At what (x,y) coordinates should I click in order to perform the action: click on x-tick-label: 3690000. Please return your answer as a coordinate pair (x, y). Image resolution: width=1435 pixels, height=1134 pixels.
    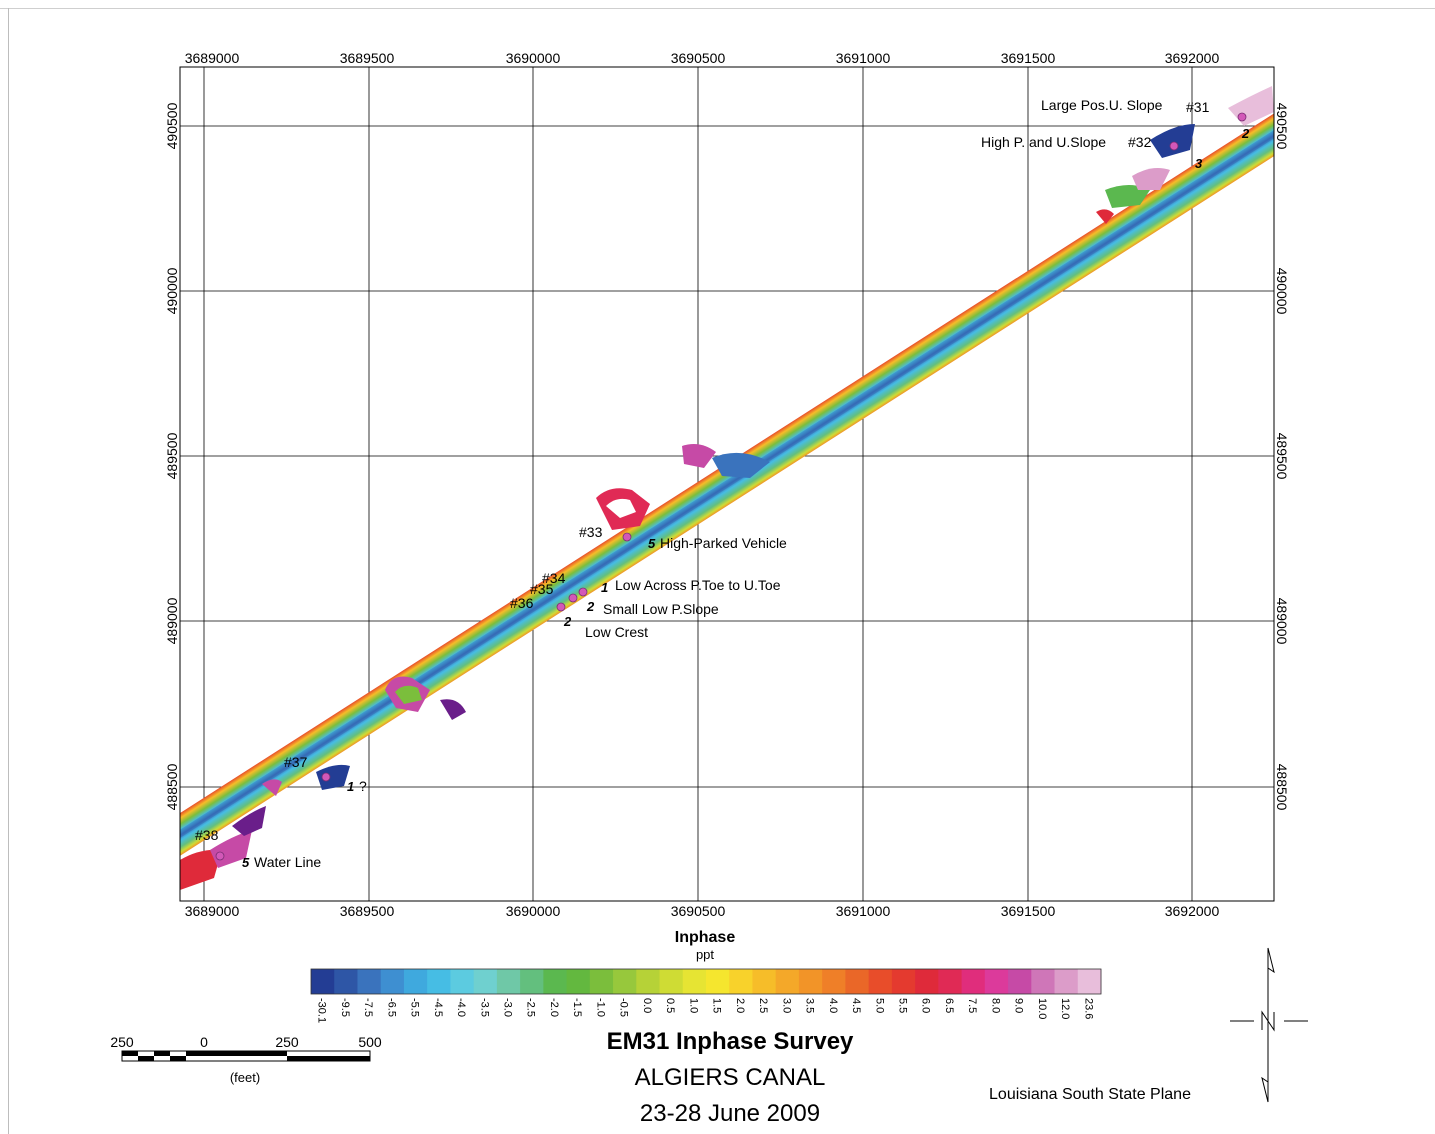
    Looking at the image, I should click on (533, 58).